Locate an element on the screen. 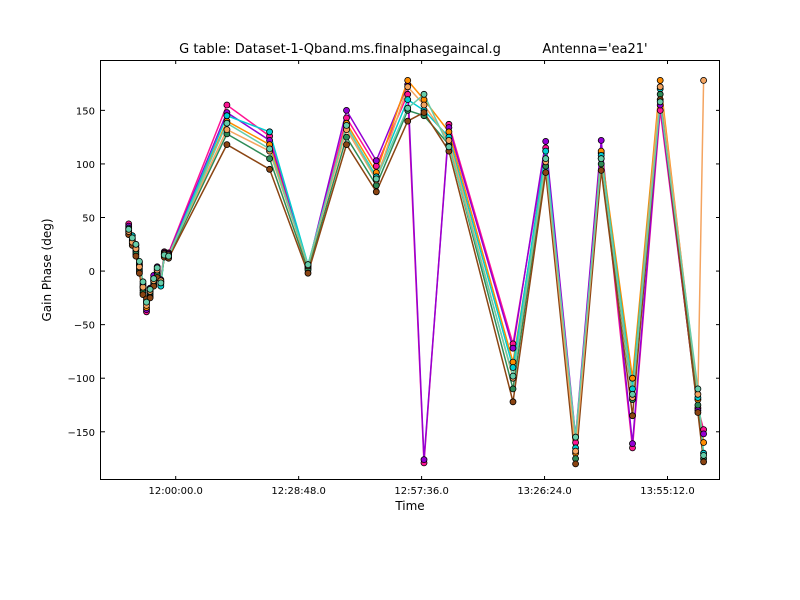  x-tick-label: 12:28:48.0 is located at coordinates (298, 491).